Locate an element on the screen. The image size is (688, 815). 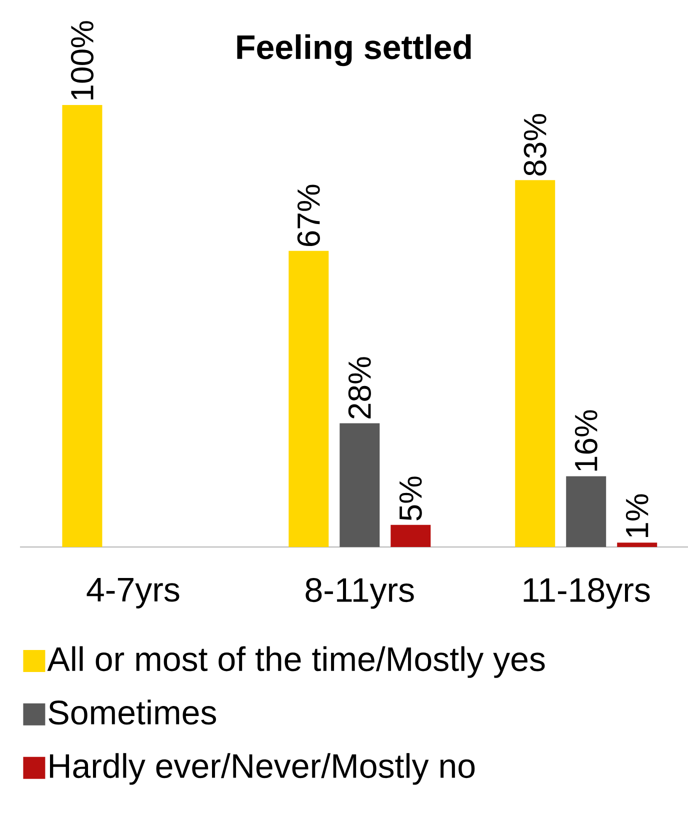
legend-label: Hardly ever/Never/Mostly no is located at coordinates (262, 769).